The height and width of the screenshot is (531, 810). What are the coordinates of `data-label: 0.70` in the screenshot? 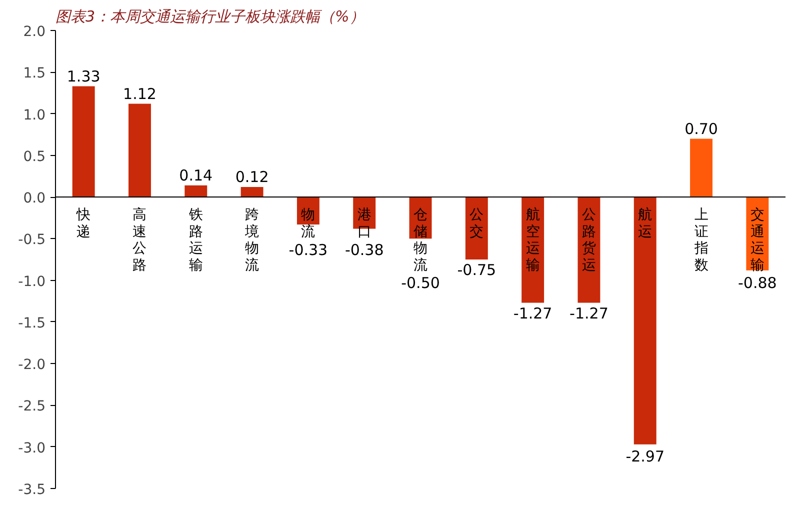 It's located at (701, 129).